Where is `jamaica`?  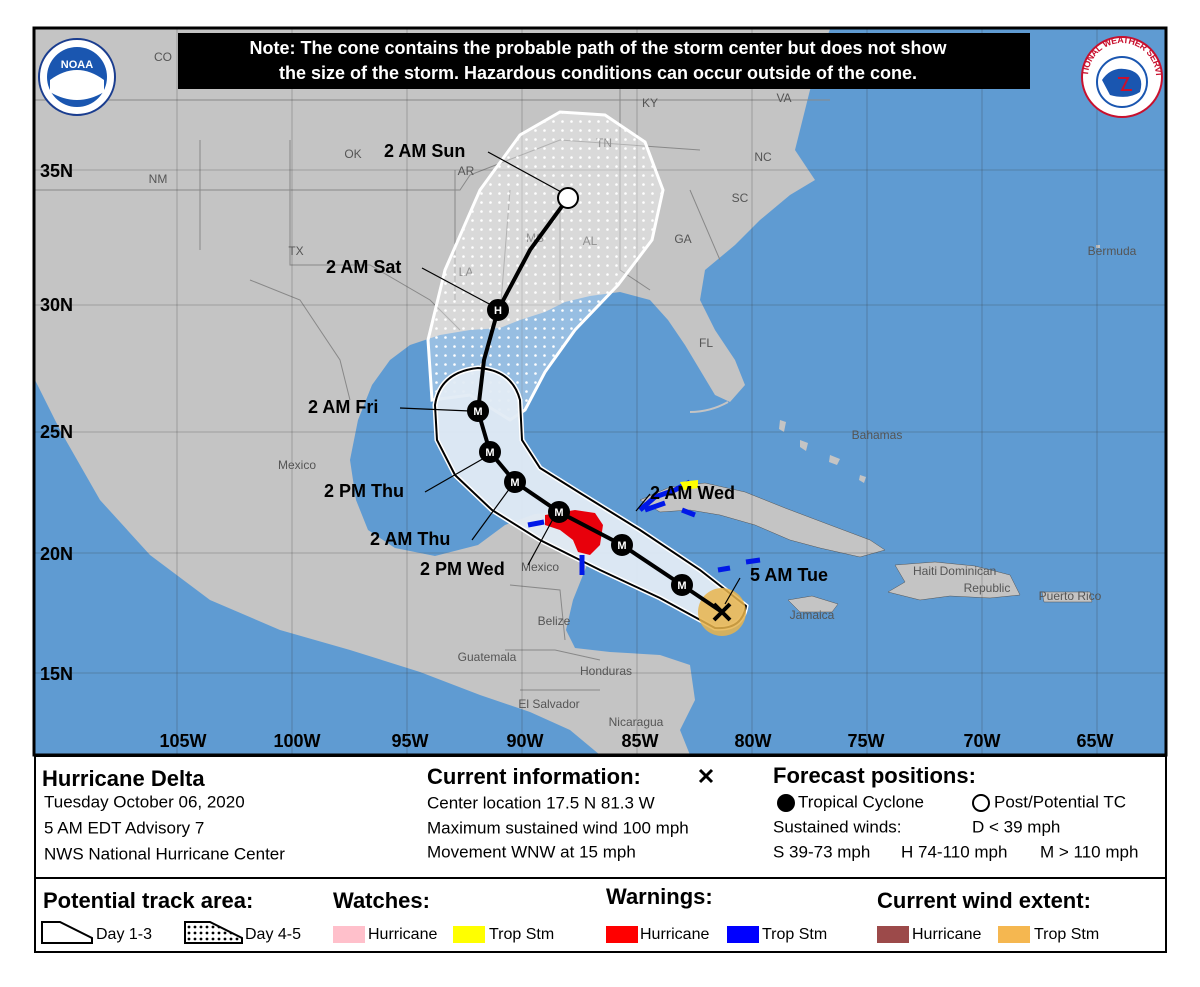 jamaica is located at coordinates (813, 604).